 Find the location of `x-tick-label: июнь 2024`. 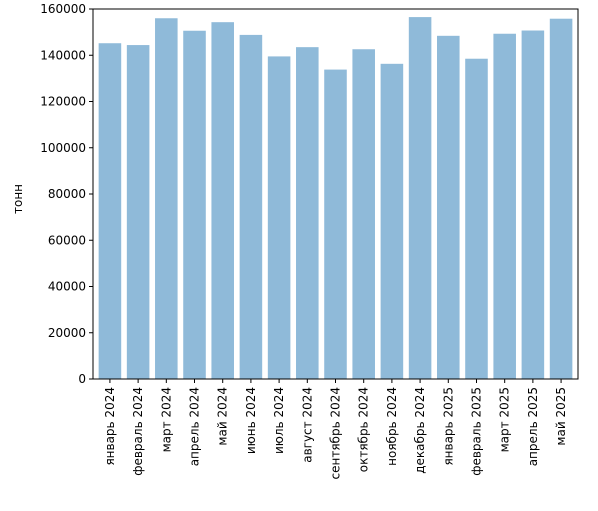

x-tick-label: июнь 2024 is located at coordinates (251, 420).